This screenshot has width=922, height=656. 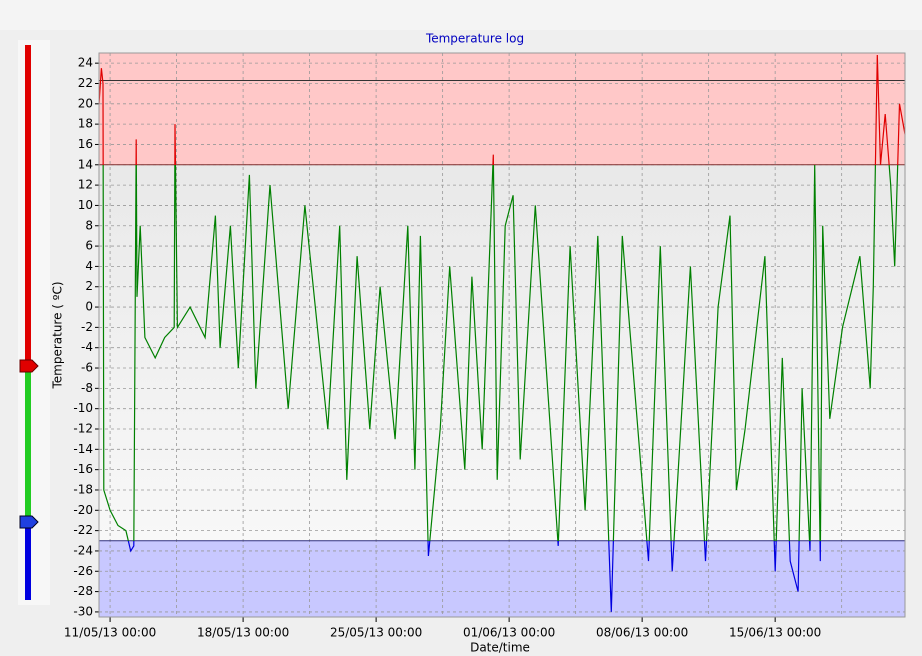 I want to click on y-tick-label: -4, so click(x=87, y=347).